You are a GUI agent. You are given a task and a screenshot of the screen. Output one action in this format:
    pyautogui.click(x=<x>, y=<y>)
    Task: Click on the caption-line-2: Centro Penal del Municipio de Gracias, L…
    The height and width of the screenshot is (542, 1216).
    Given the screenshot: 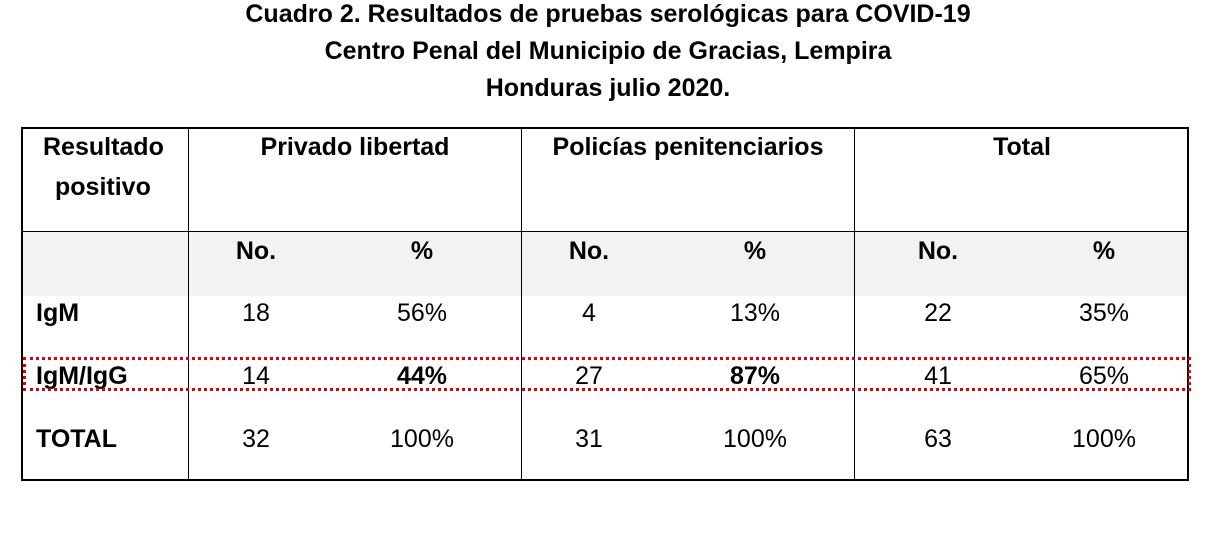 What is the action you would take?
    pyautogui.click(x=608, y=51)
    